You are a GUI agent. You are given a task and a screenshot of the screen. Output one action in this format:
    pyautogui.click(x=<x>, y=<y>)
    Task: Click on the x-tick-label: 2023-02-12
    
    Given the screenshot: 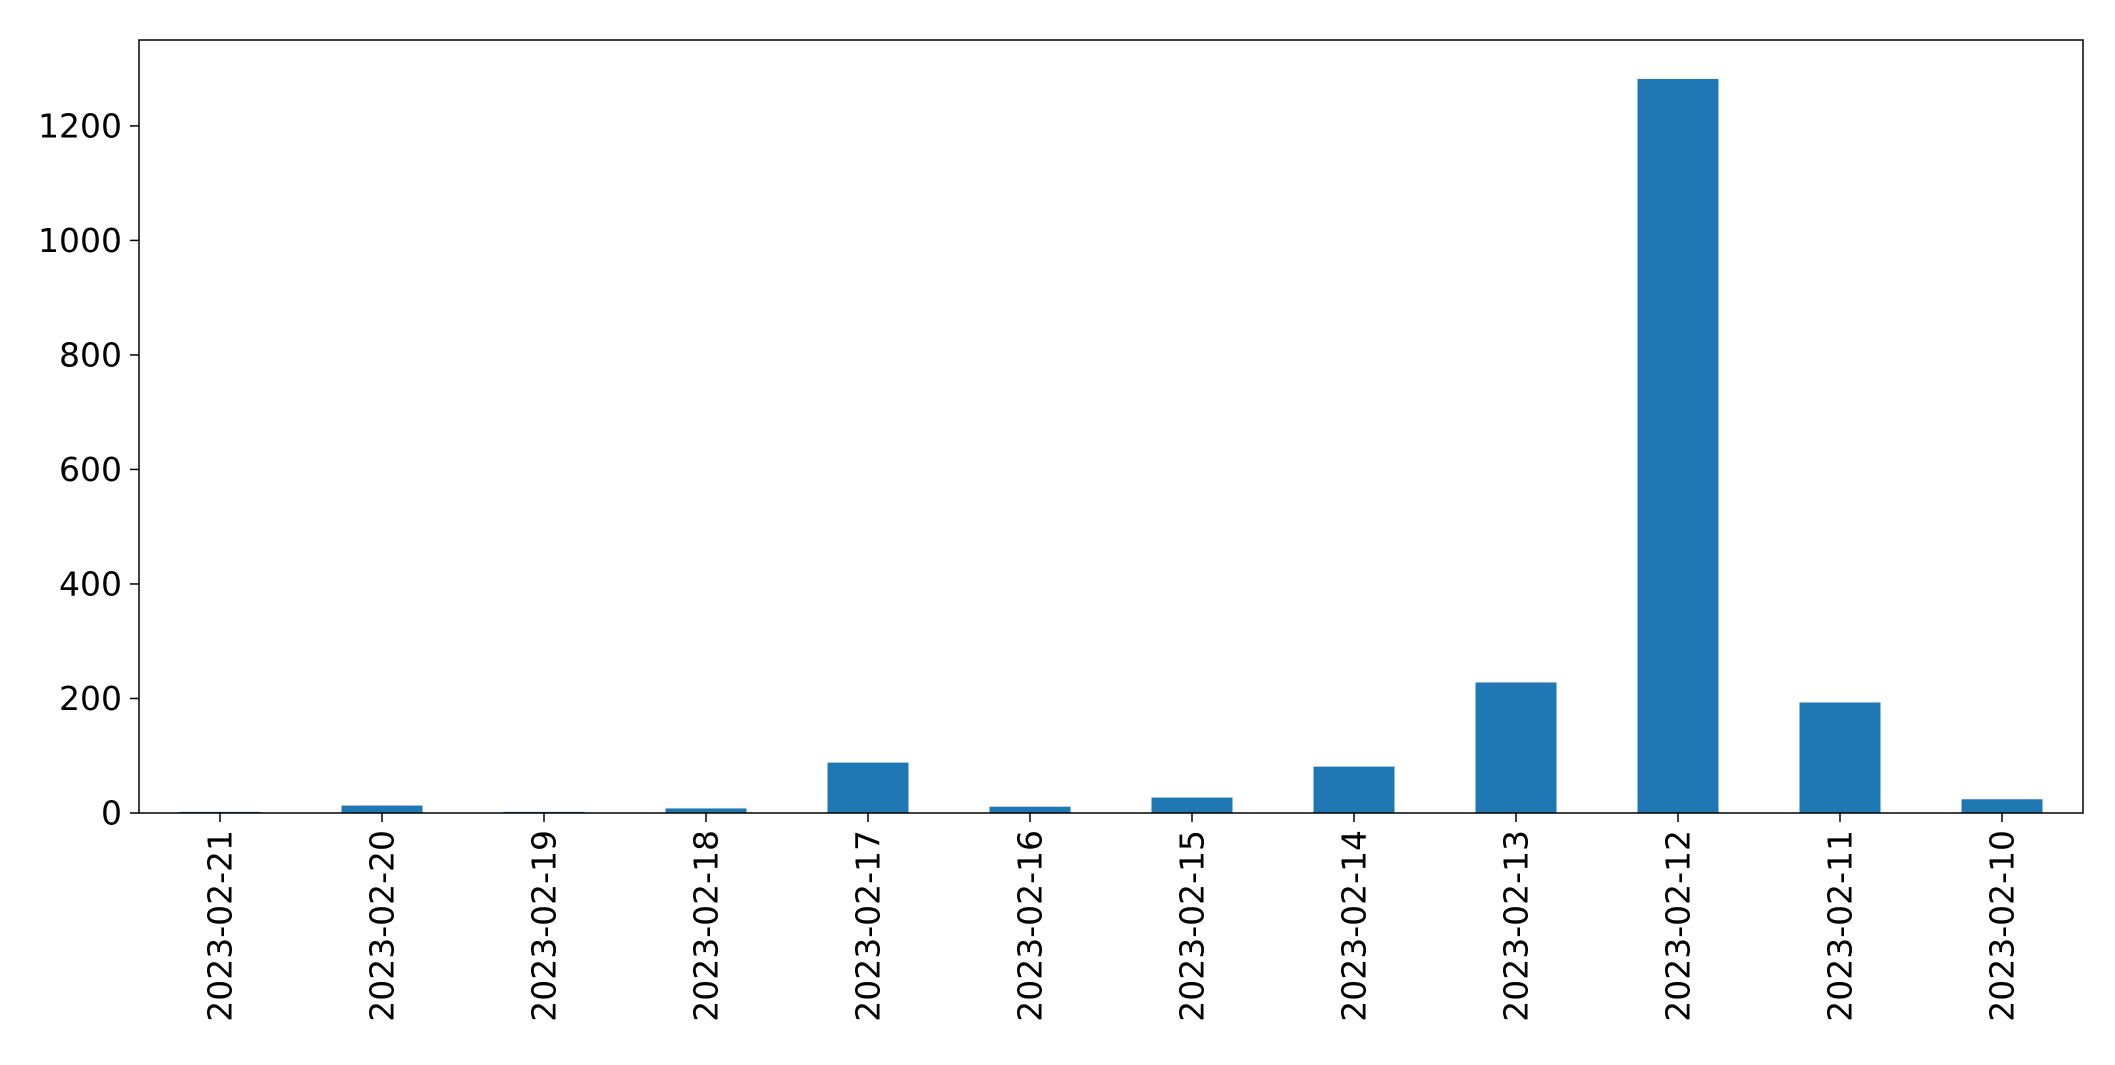 What is the action you would take?
    pyautogui.click(x=1678, y=926)
    